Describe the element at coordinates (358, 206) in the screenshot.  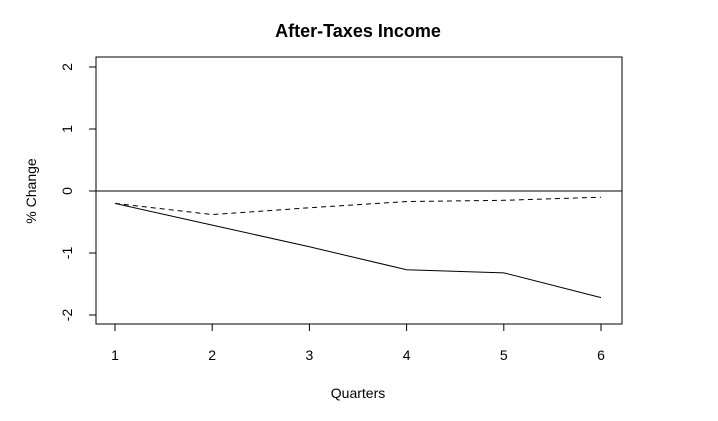
I see `series-line-dashed` at that location.